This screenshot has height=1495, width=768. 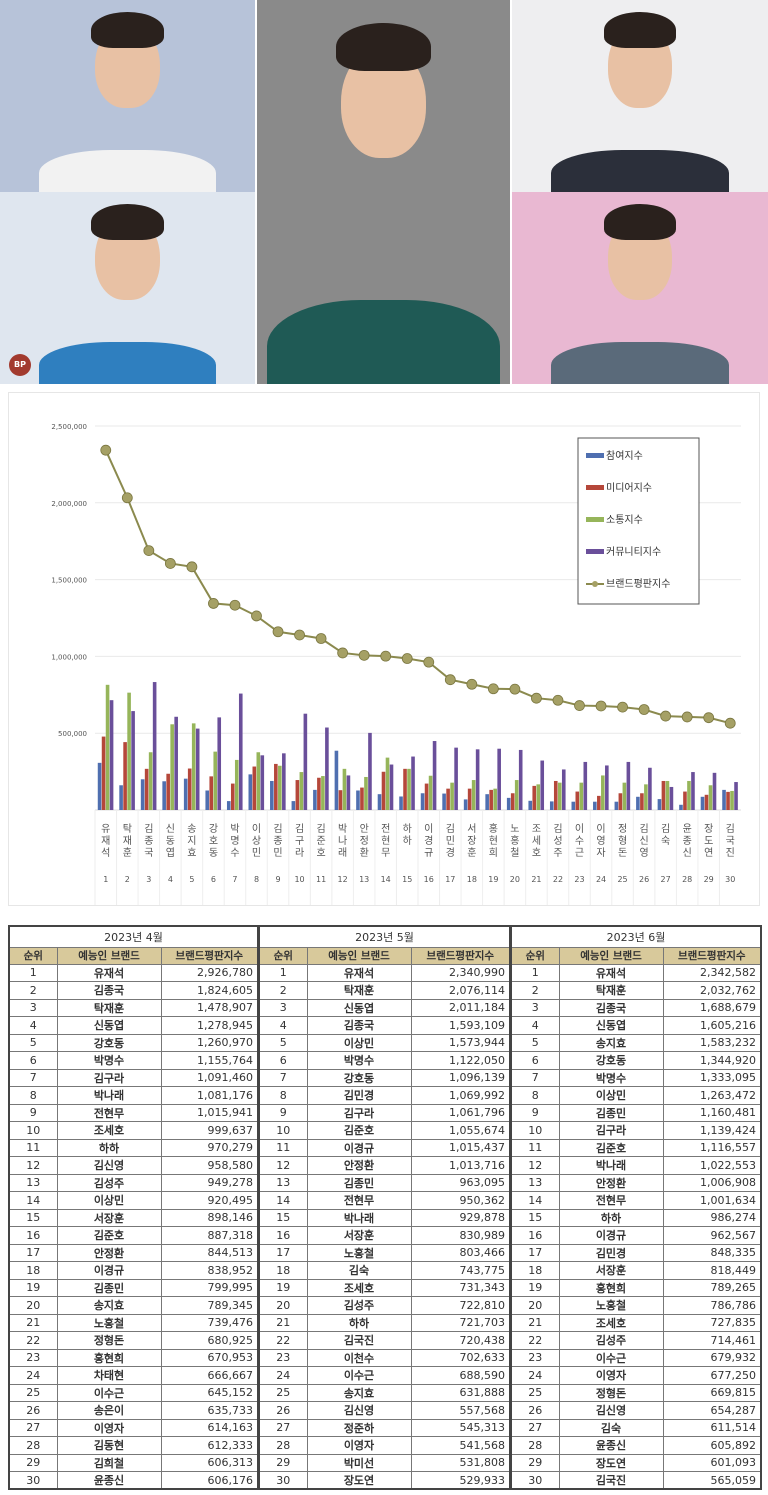 I want to click on rank-cell: 16, so click(x=33, y=1235).